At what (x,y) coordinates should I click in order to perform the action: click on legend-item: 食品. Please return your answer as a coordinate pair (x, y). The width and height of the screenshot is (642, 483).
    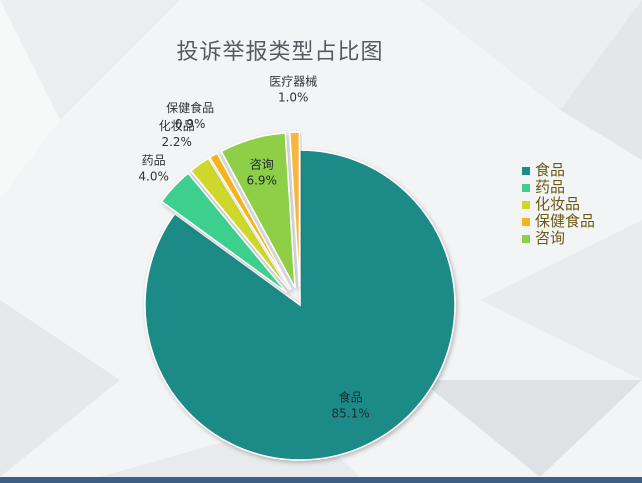
    Looking at the image, I should click on (558, 170).